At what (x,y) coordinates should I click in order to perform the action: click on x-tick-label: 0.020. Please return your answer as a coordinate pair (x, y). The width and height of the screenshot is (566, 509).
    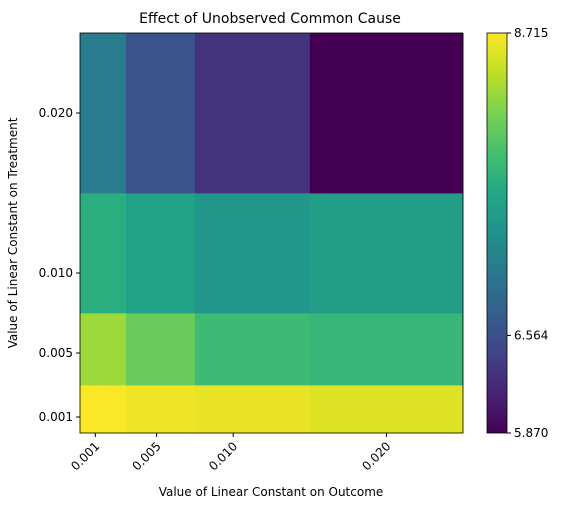
    Looking at the image, I should click on (376, 456).